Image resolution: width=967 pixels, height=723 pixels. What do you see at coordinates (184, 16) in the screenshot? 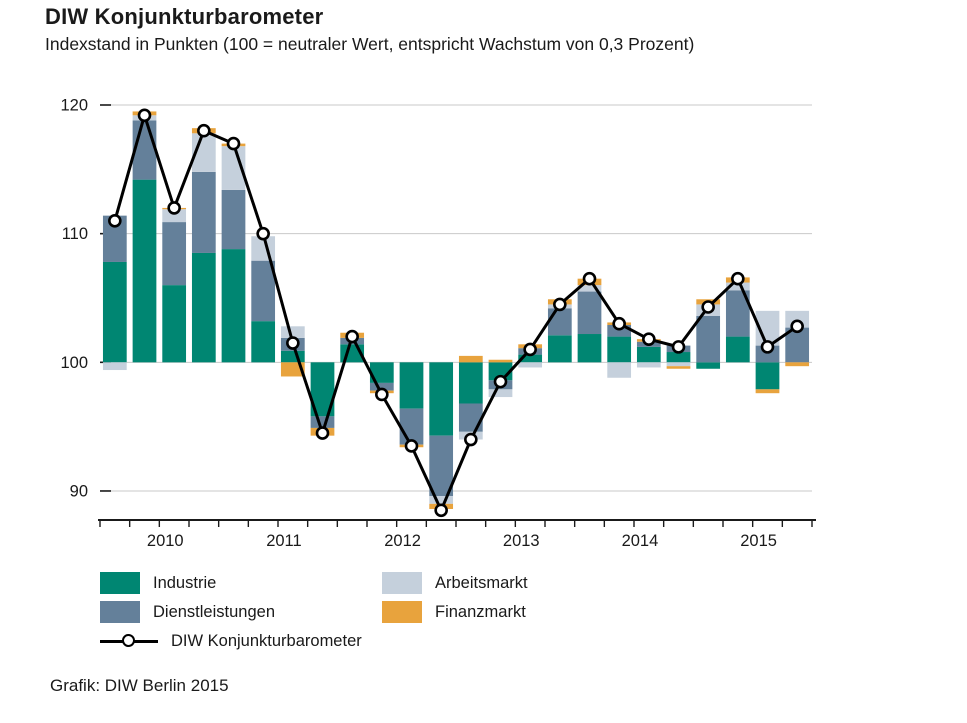
I see `chart-title: DIW Konjunkturbarometer` at bounding box center [184, 16].